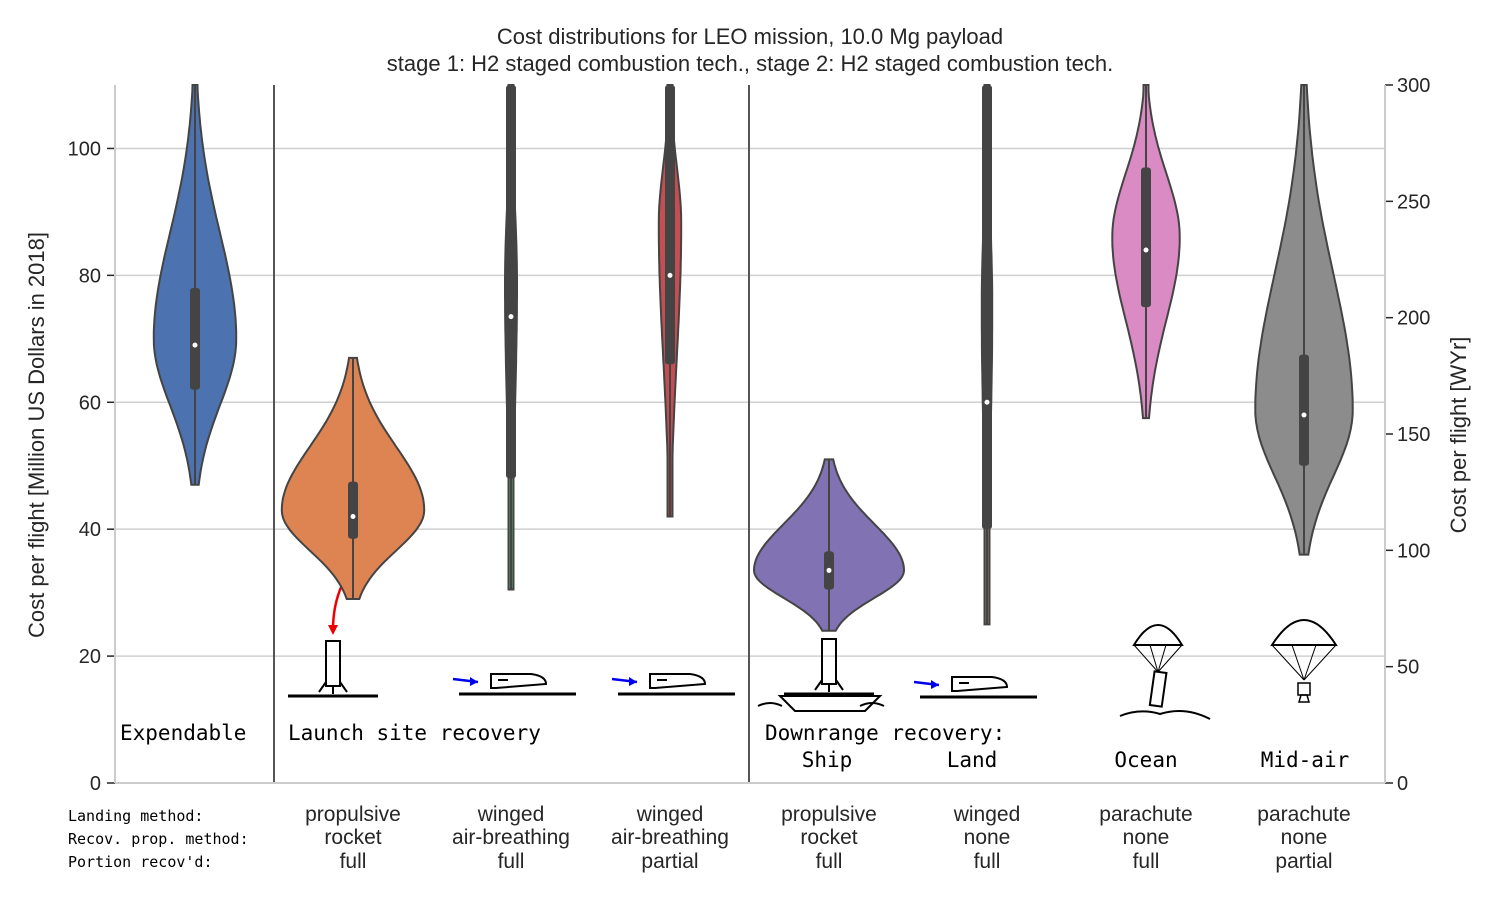 This screenshot has height=900, width=1500. What do you see at coordinates (1413, 435) in the screenshot?
I see `y-right-tick-label-3: 150` at bounding box center [1413, 435].